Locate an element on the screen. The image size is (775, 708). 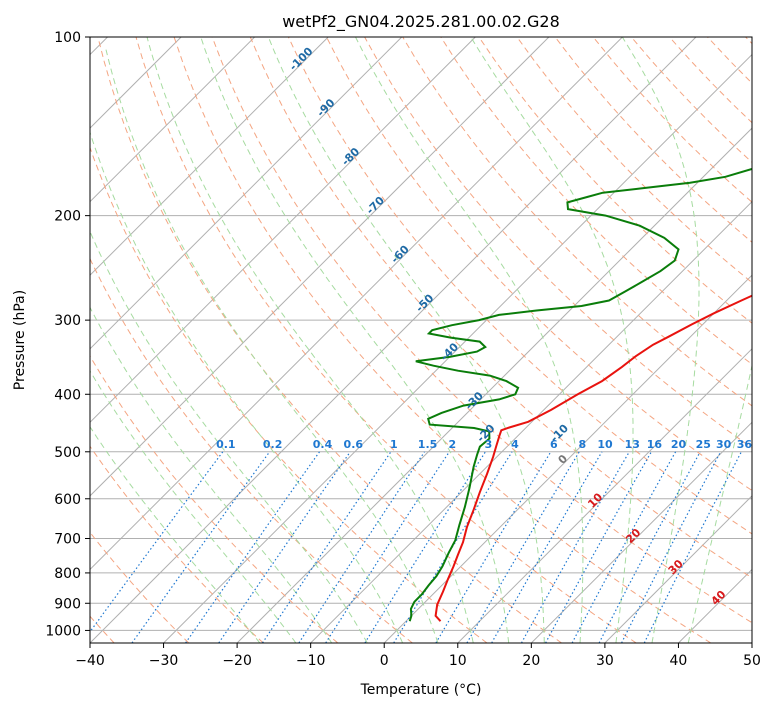
mixing-ratio-label: 1 is located at coordinates (394, 444).